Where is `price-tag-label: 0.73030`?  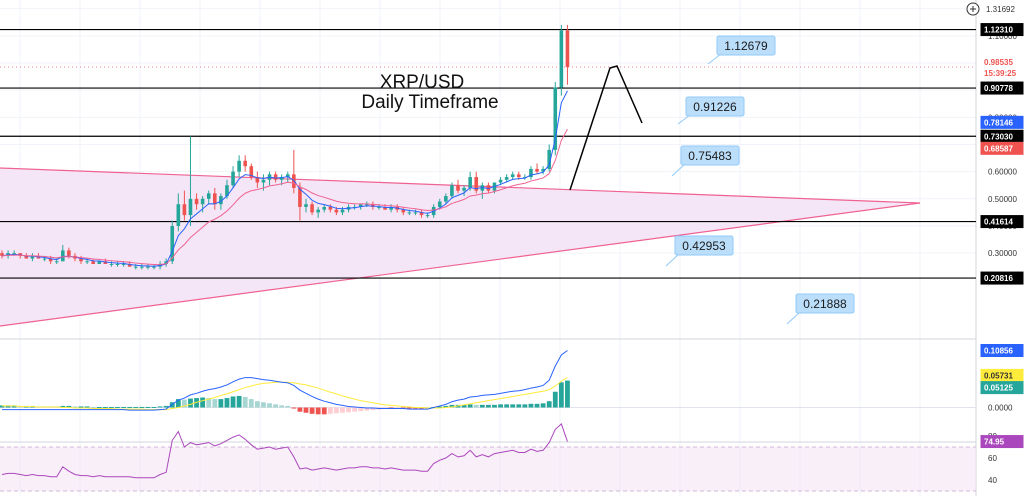 price-tag-label: 0.73030 is located at coordinates (998, 136).